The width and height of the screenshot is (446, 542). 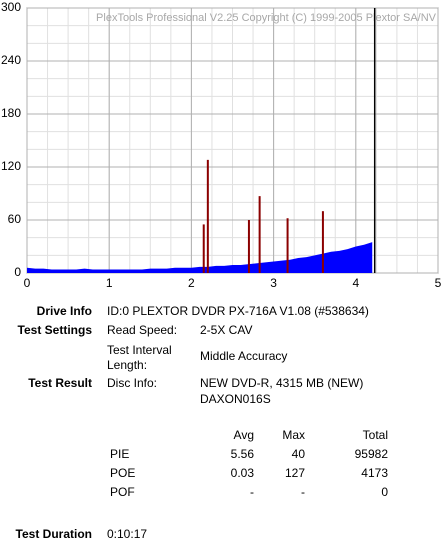 I want to click on value: NEW DVD-R, 4315 MB (NEW), so click(x=281, y=383).